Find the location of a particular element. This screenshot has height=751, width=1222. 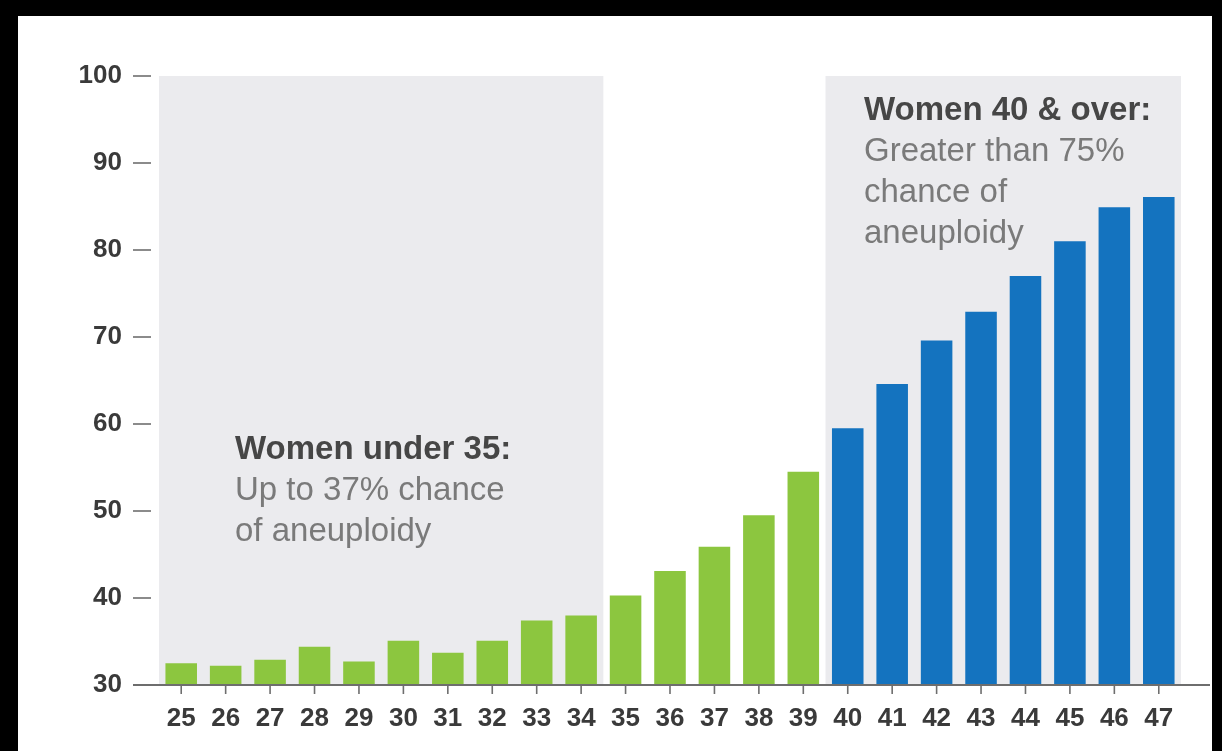

x-tick-label: 32 is located at coordinates (492, 716).